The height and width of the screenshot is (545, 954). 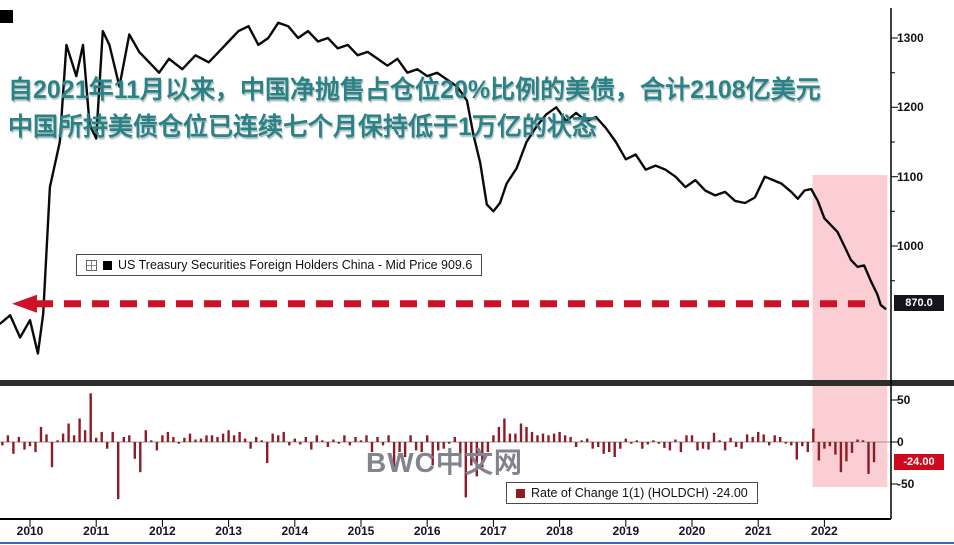 What do you see at coordinates (910, 245) in the screenshot?
I see `price-y-tick-label: 1000` at bounding box center [910, 245].